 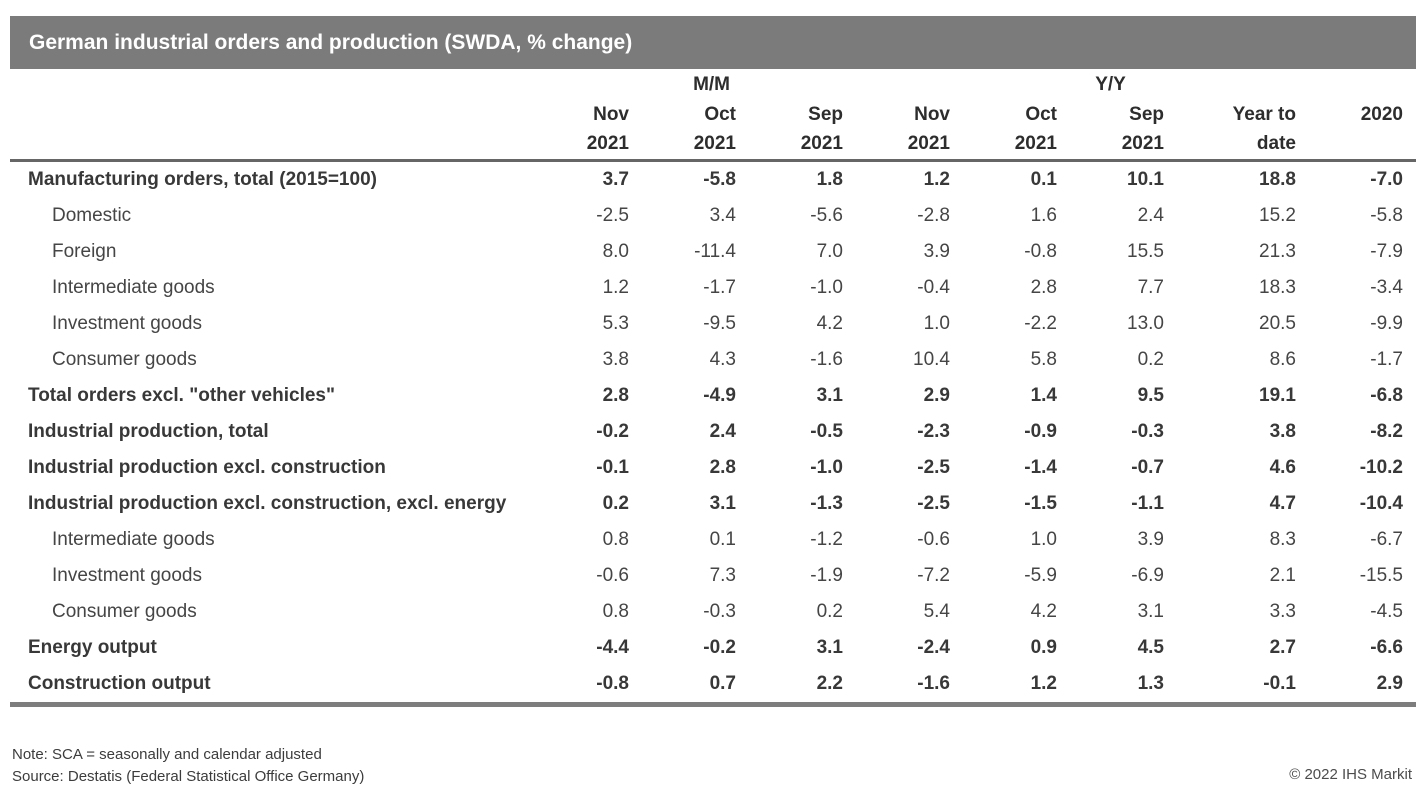 What do you see at coordinates (266, 146) in the screenshot?
I see `row-label-header` at bounding box center [266, 146].